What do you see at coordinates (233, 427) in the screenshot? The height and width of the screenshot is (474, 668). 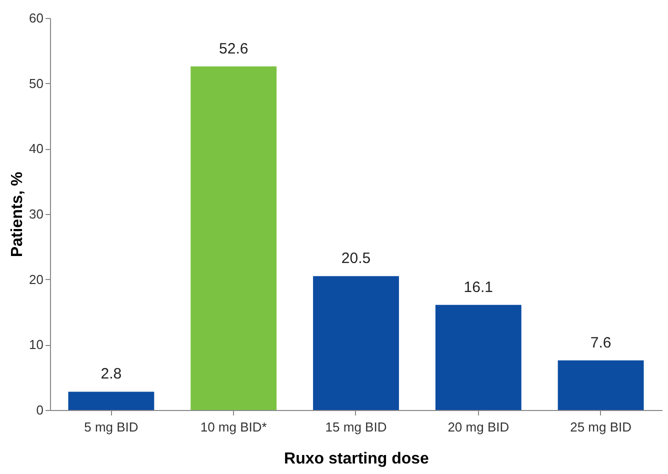 I see `x-tick-label: 10 mg BID*` at bounding box center [233, 427].